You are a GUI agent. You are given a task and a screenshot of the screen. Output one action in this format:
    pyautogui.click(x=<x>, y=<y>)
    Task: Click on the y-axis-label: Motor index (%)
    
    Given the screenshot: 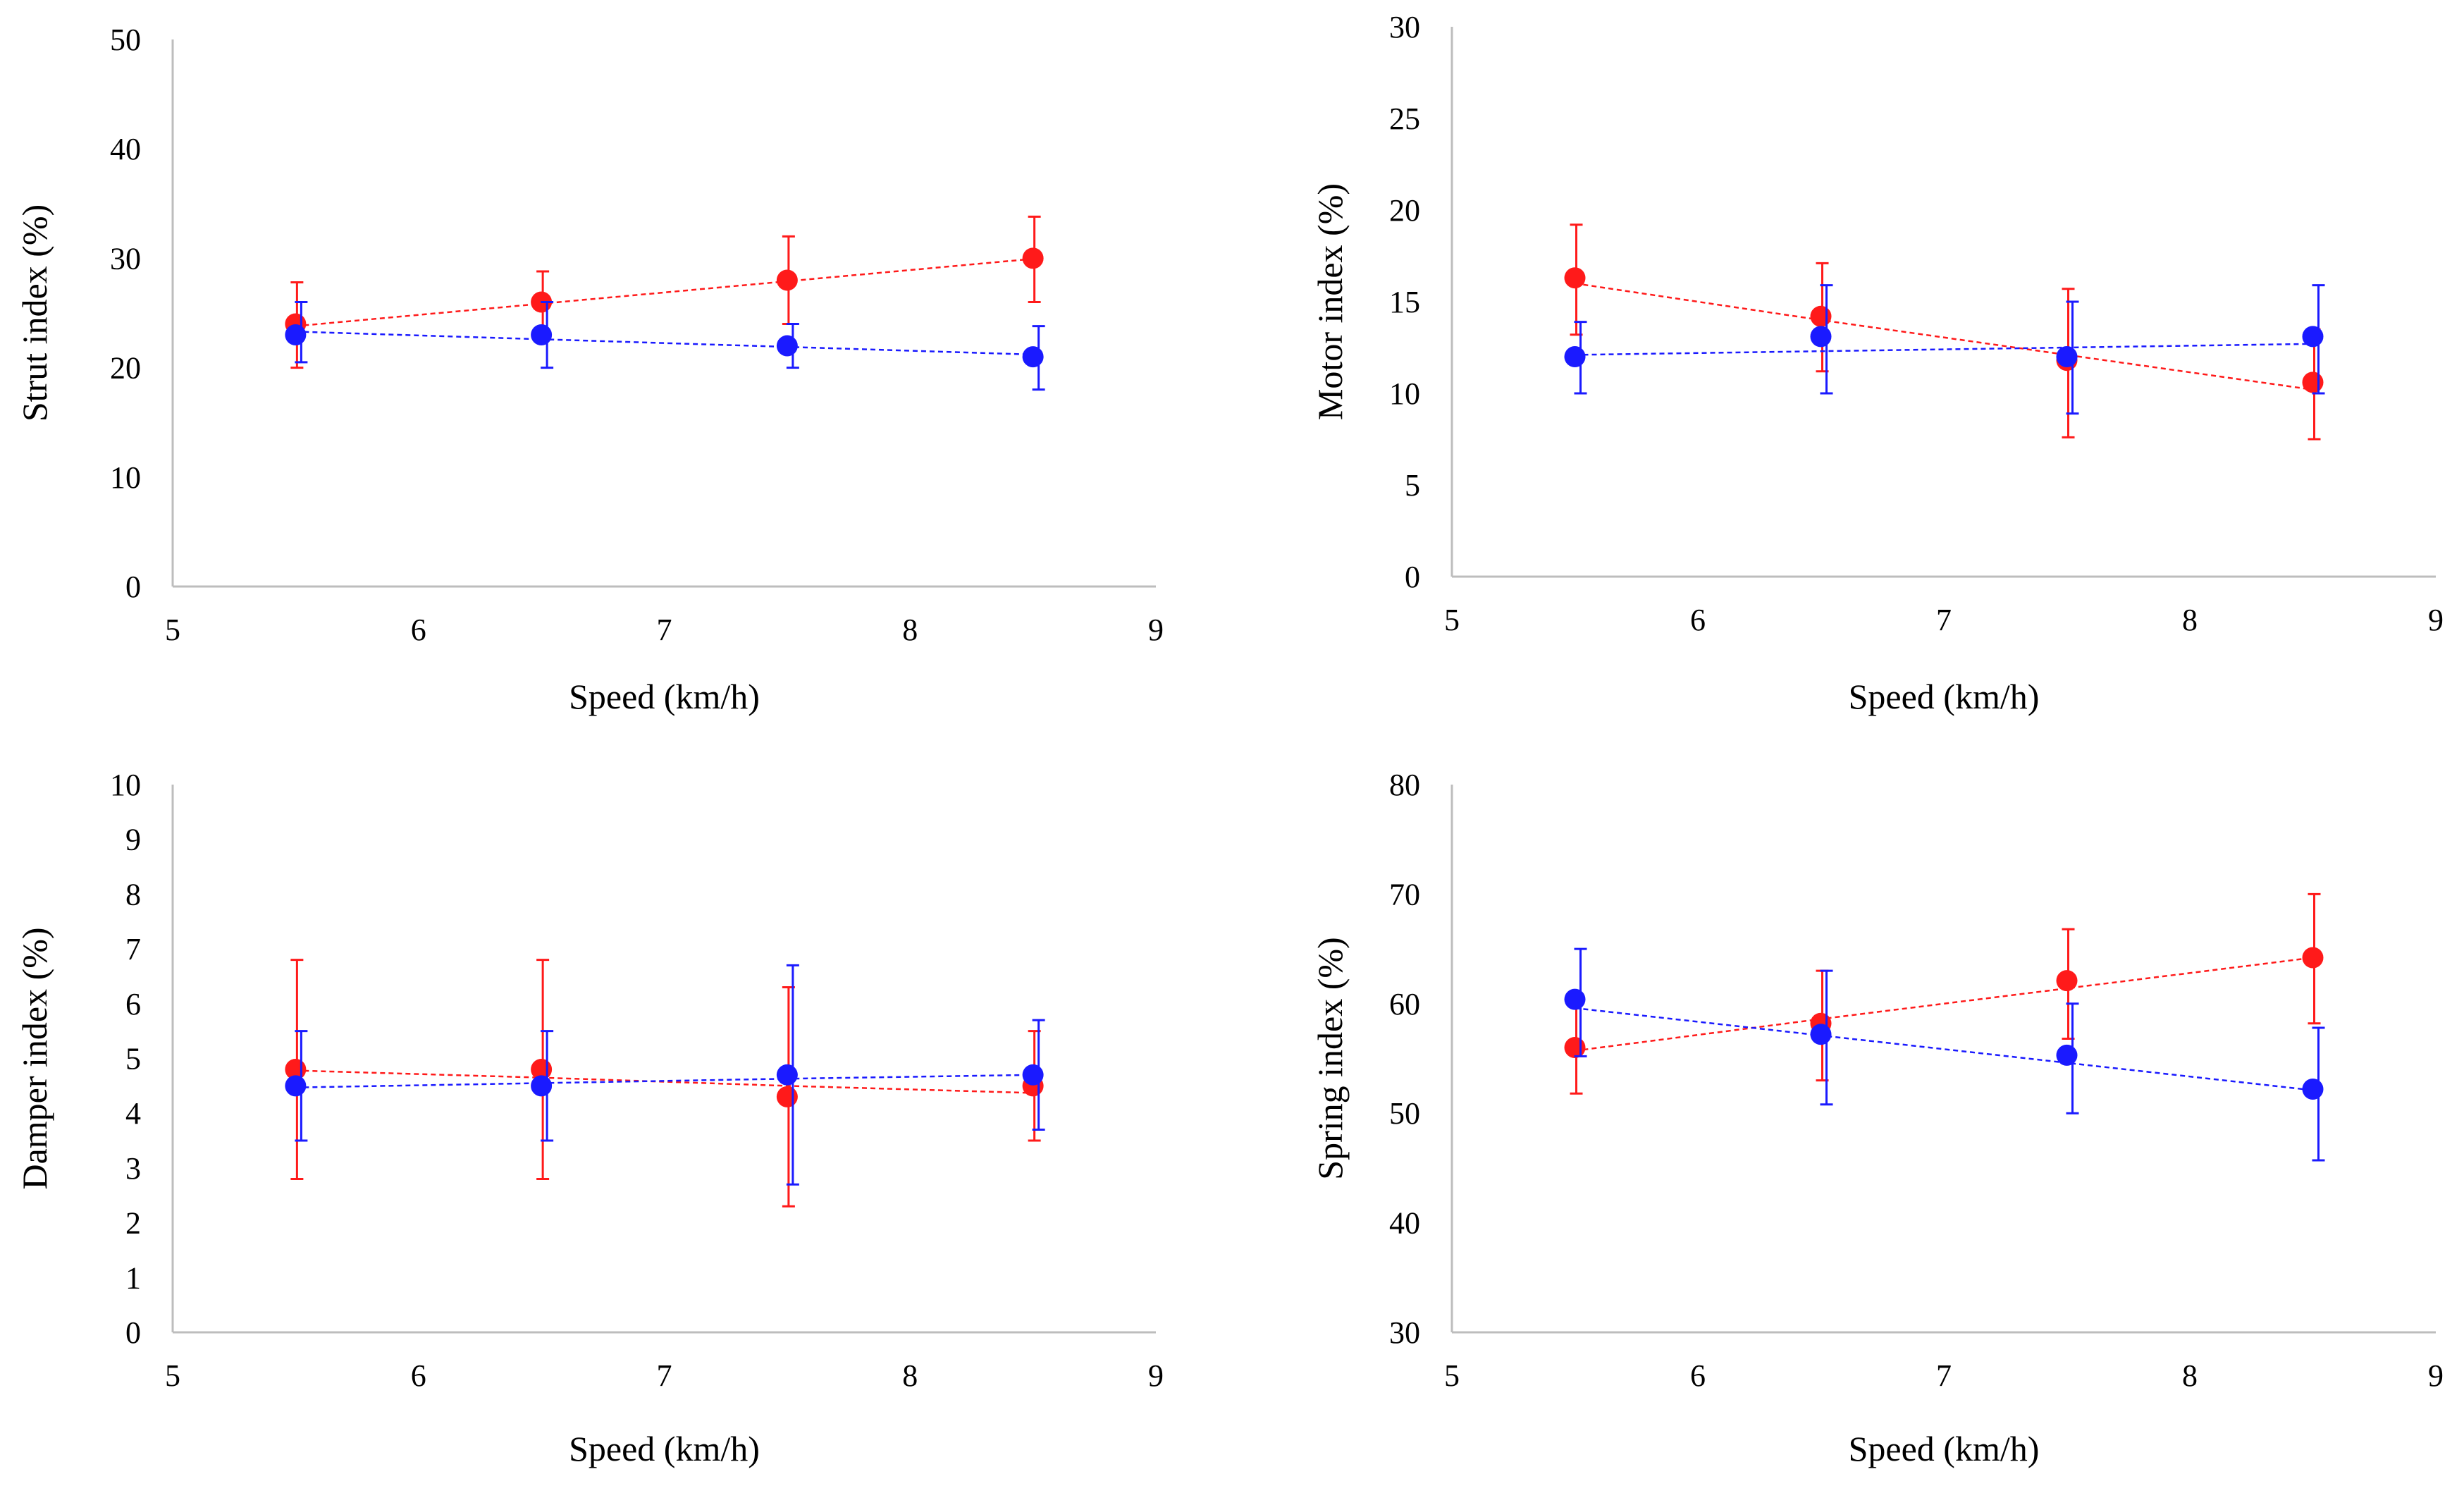 What is the action you would take?
    pyautogui.click(x=1330, y=301)
    